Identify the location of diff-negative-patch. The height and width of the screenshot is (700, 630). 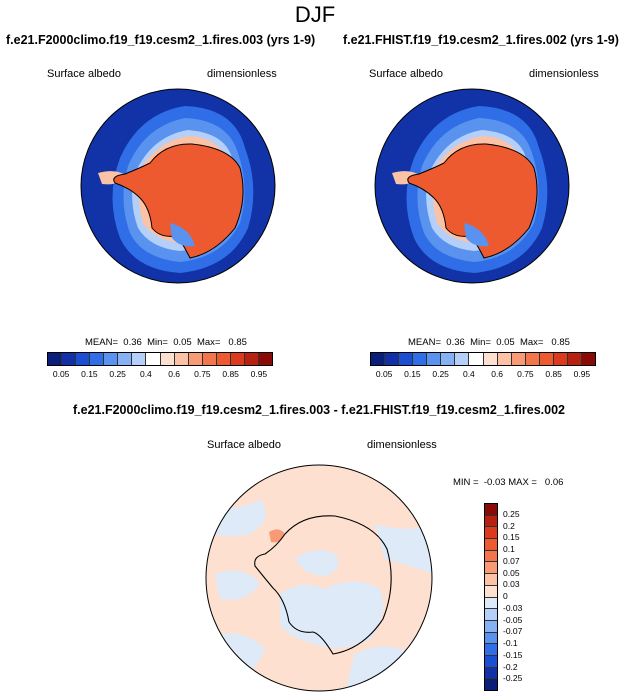
(332, 614).